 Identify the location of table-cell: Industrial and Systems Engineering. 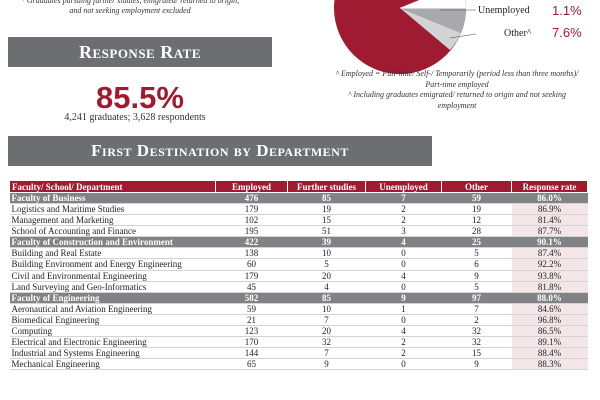
(112, 353).